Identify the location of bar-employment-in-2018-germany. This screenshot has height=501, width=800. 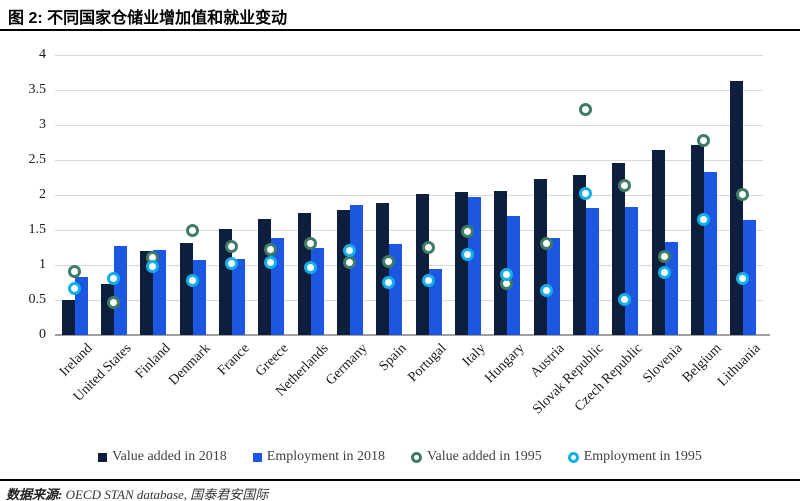
(356, 269).